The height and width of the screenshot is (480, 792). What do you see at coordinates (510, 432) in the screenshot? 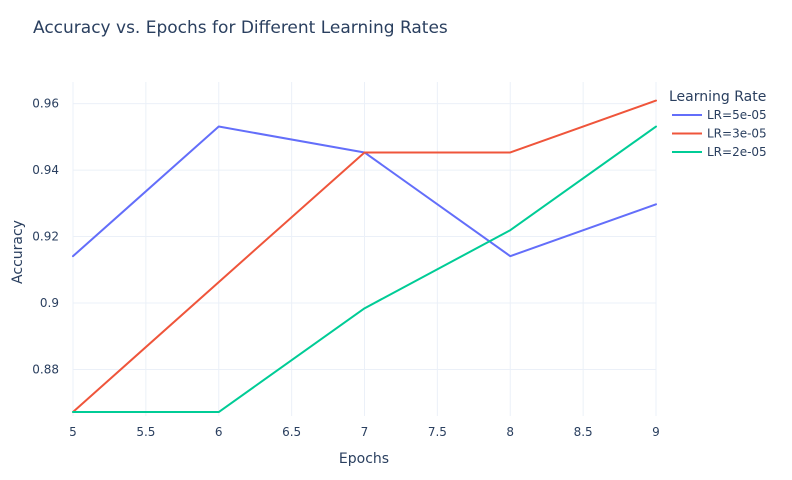
I see `x-tick-label: 8` at bounding box center [510, 432].